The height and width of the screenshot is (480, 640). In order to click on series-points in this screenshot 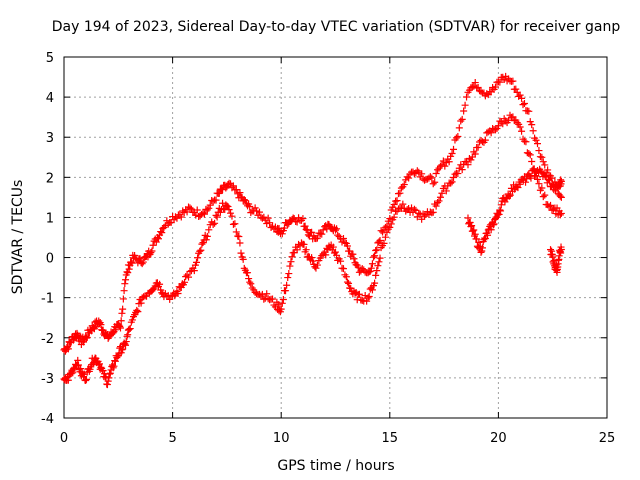, I will do `click(556, 259)`.